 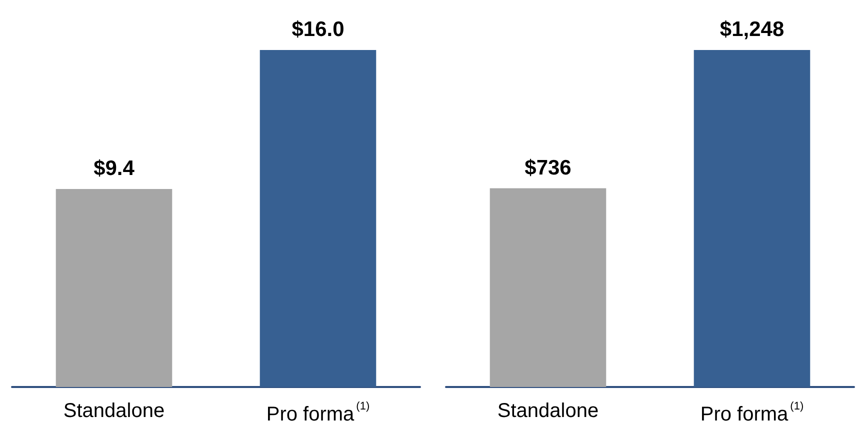 What do you see at coordinates (318, 29) in the screenshot?
I see `data-label: $16.0` at bounding box center [318, 29].